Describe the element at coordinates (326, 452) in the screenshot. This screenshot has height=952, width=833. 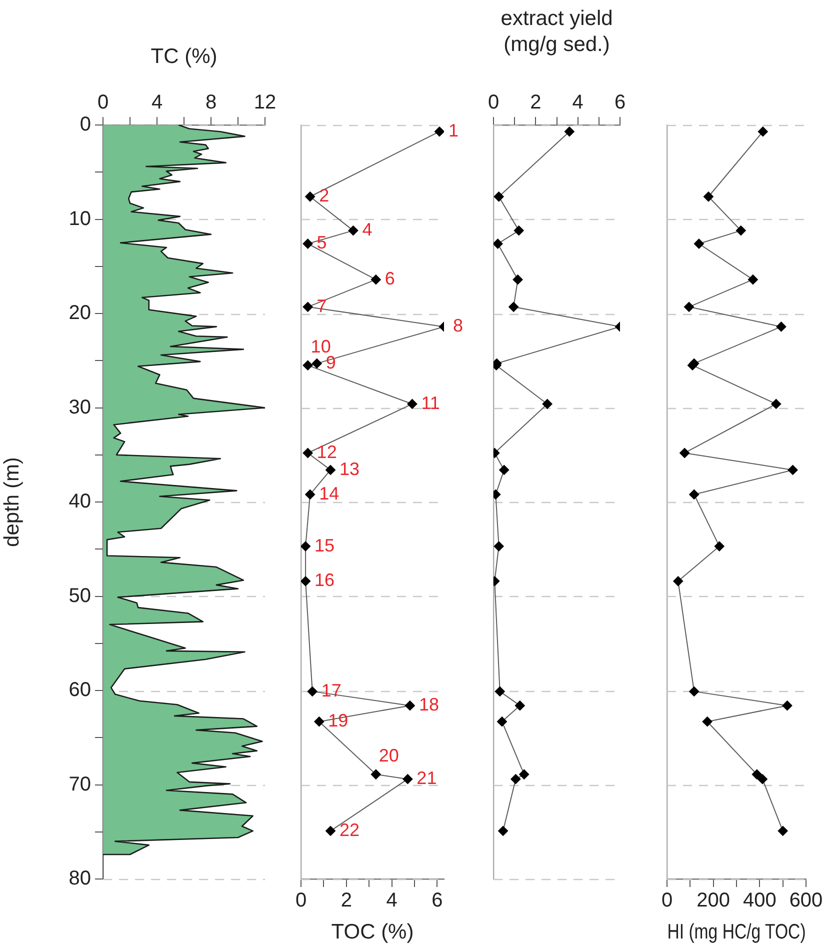
I see `annotation: 12` at that location.